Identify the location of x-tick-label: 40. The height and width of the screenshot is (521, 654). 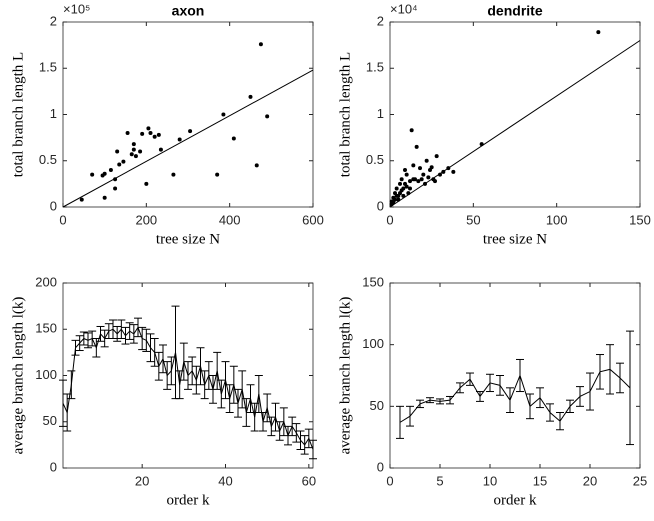
(225, 480).